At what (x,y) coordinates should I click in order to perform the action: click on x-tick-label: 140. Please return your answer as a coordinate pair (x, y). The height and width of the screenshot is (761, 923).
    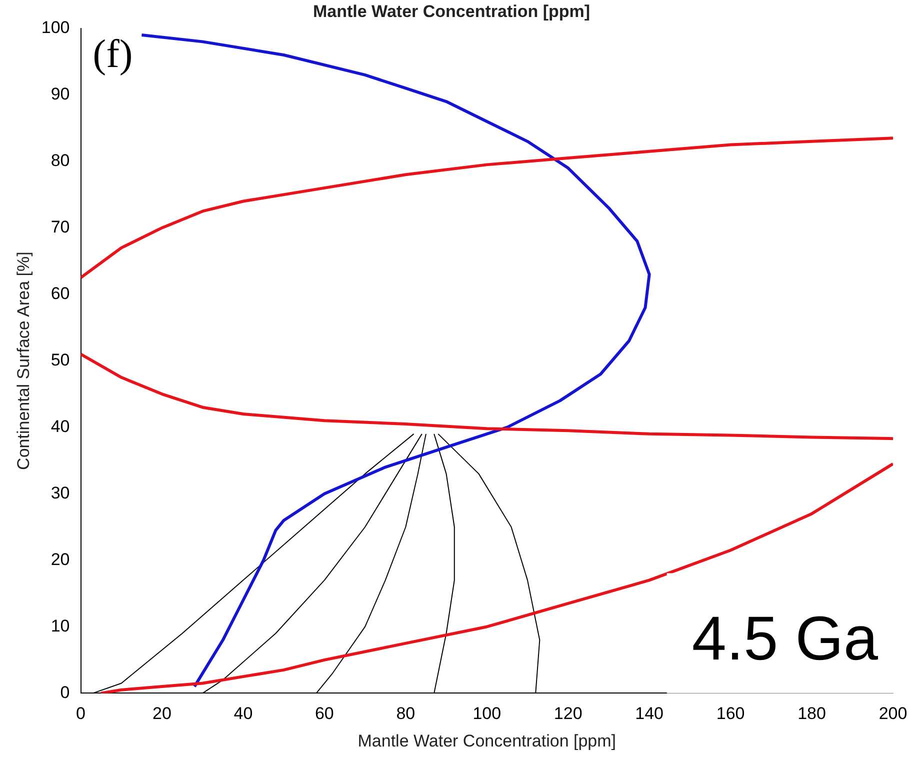
    Looking at the image, I should click on (649, 714).